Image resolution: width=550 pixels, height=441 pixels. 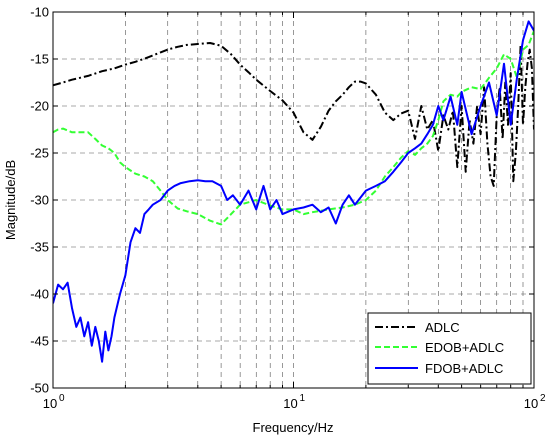 I want to click on legend-box, so click(x=449, y=348).